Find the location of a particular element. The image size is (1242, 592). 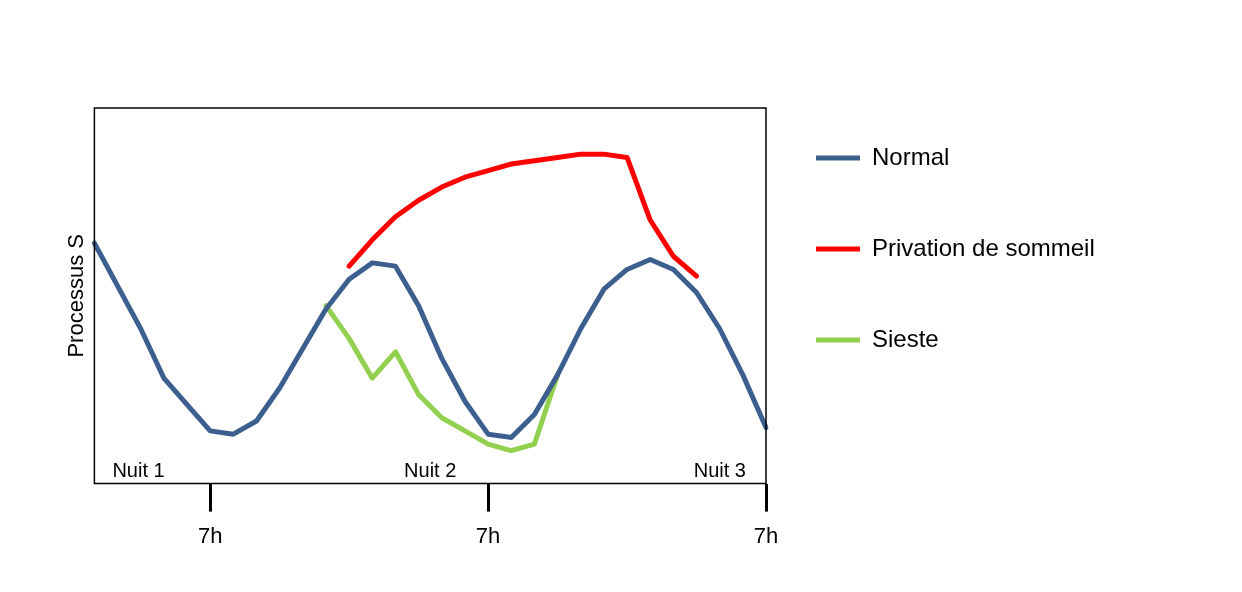

annotation: Nuit 3 is located at coordinates (719, 470).